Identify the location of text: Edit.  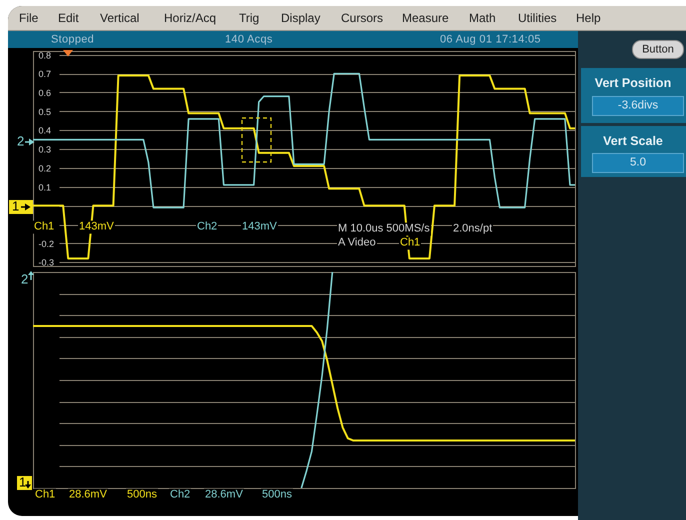
(68, 18).